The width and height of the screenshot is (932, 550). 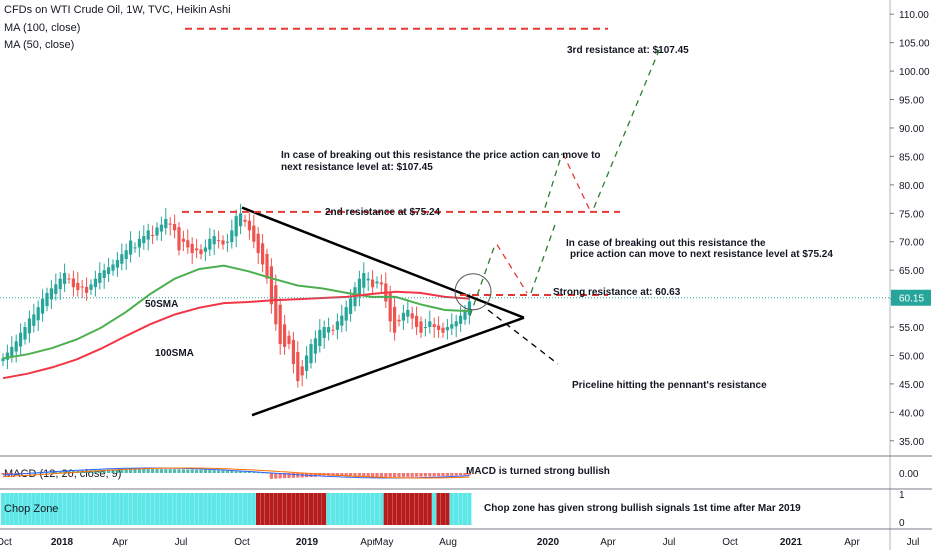 I want to click on time-axis-label: May, so click(x=384, y=542).